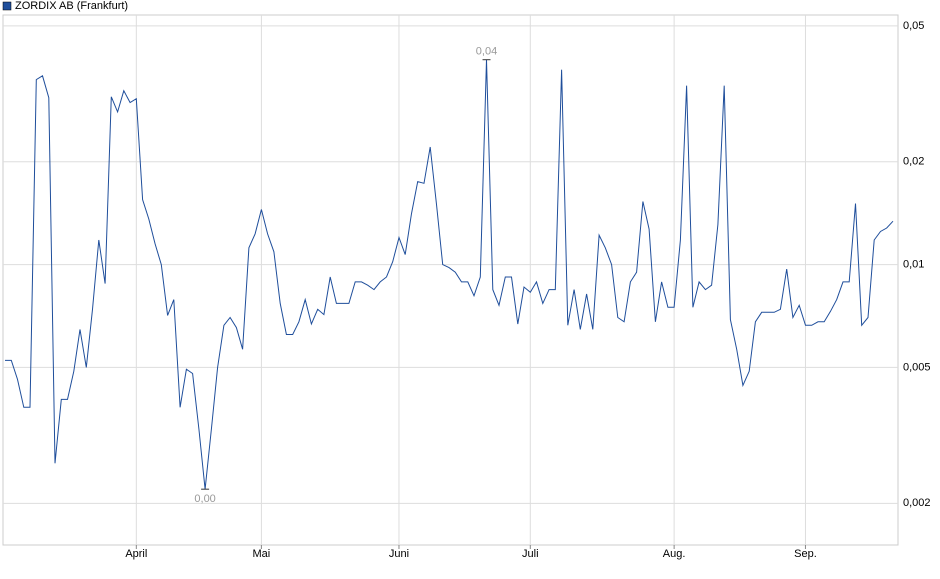  What do you see at coordinates (136, 554) in the screenshot?
I see `x-tick-label: April` at bounding box center [136, 554].